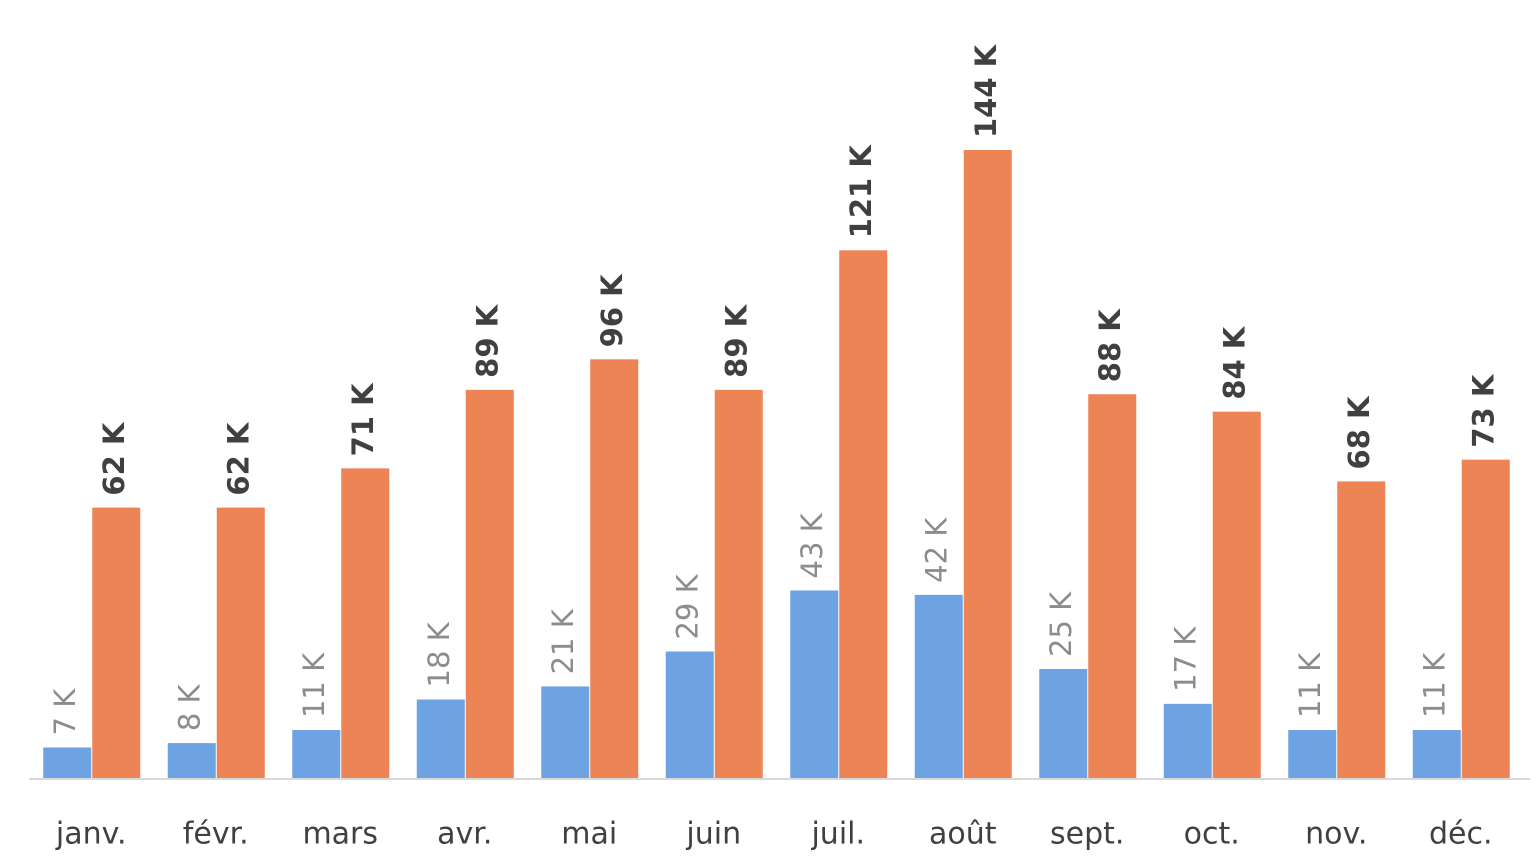 The image size is (1537, 860). What do you see at coordinates (1087, 834) in the screenshot?
I see `x-tick-label: sept.` at bounding box center [1087, 834].